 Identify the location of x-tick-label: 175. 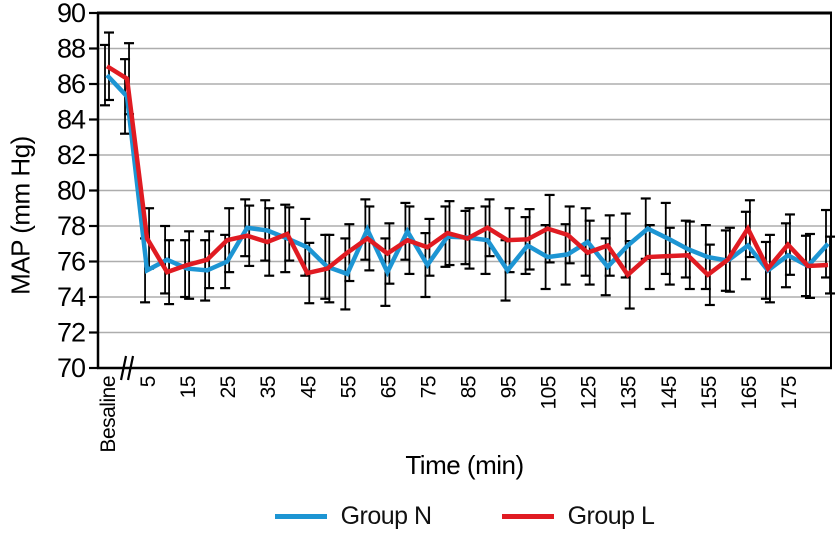
(789, 393).